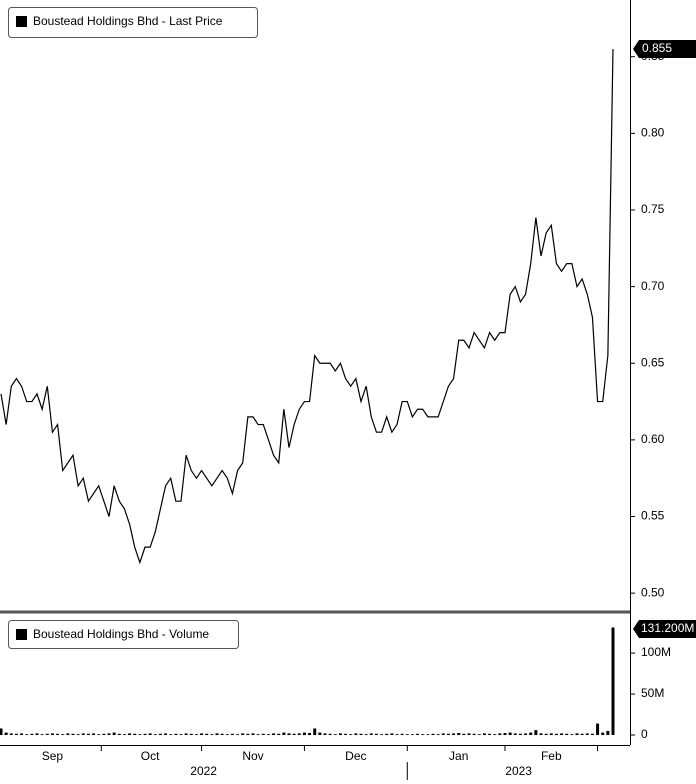 The image size is (696, 784). What do you see at coordinates (644, 734) in the screenshot?
I see `y-tick-label: 0` at bounding box center [644, 734].